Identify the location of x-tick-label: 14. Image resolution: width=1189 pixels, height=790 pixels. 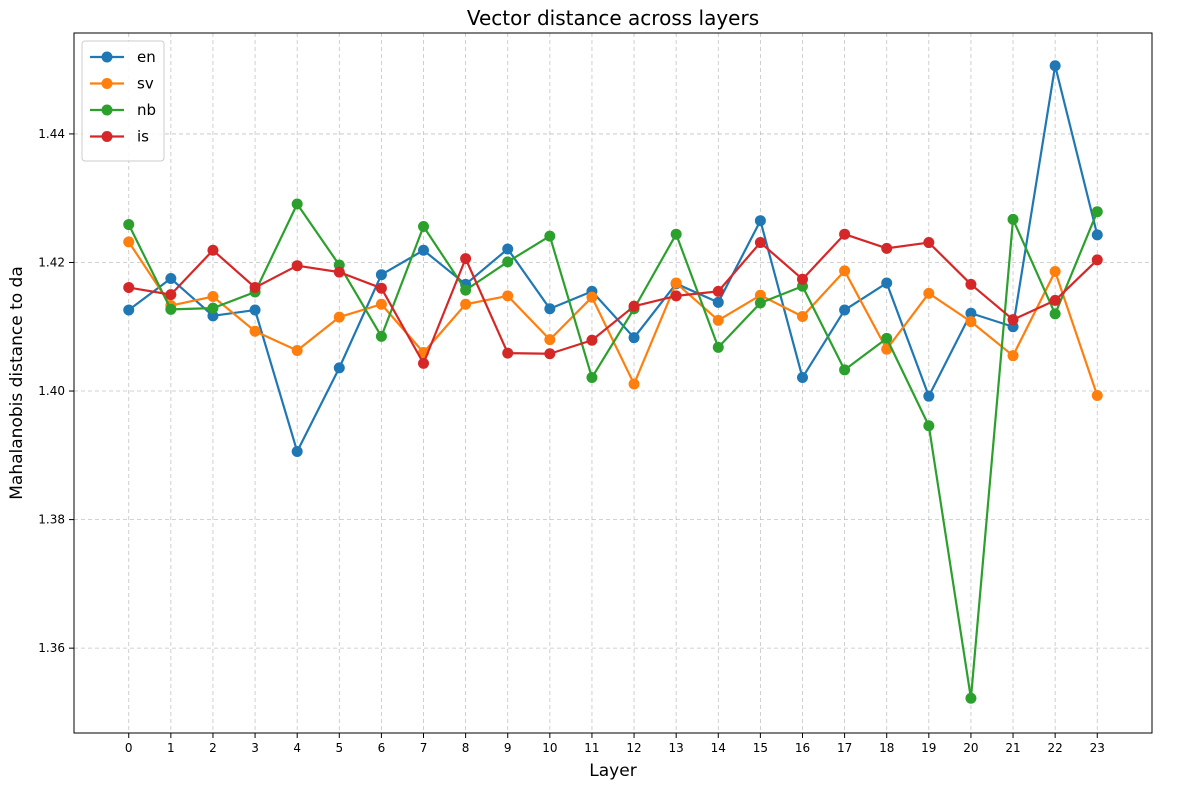
(718, 748).